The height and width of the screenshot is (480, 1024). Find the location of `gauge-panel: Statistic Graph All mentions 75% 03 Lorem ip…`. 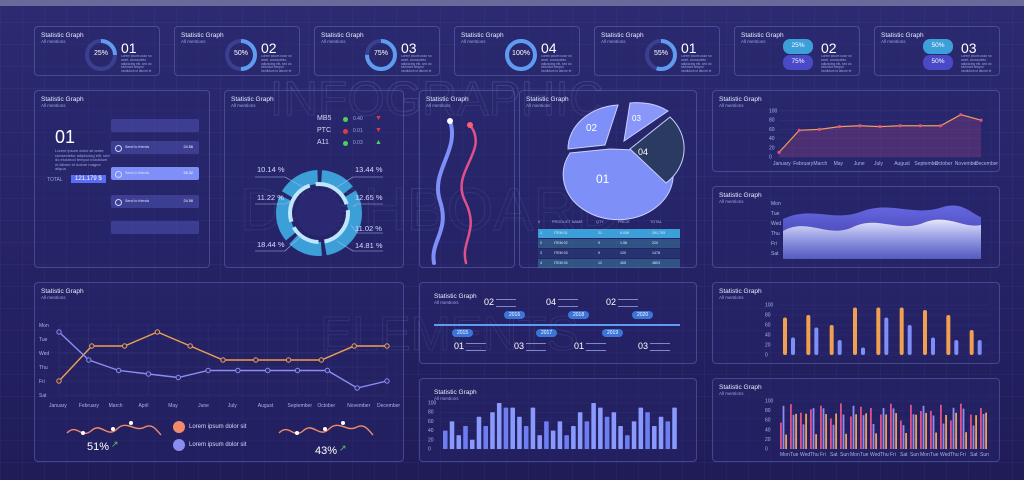

gauge-panel: Statistic Graph All mentions 75% 03 Lorem ip… is located at coordinates (377, 51).